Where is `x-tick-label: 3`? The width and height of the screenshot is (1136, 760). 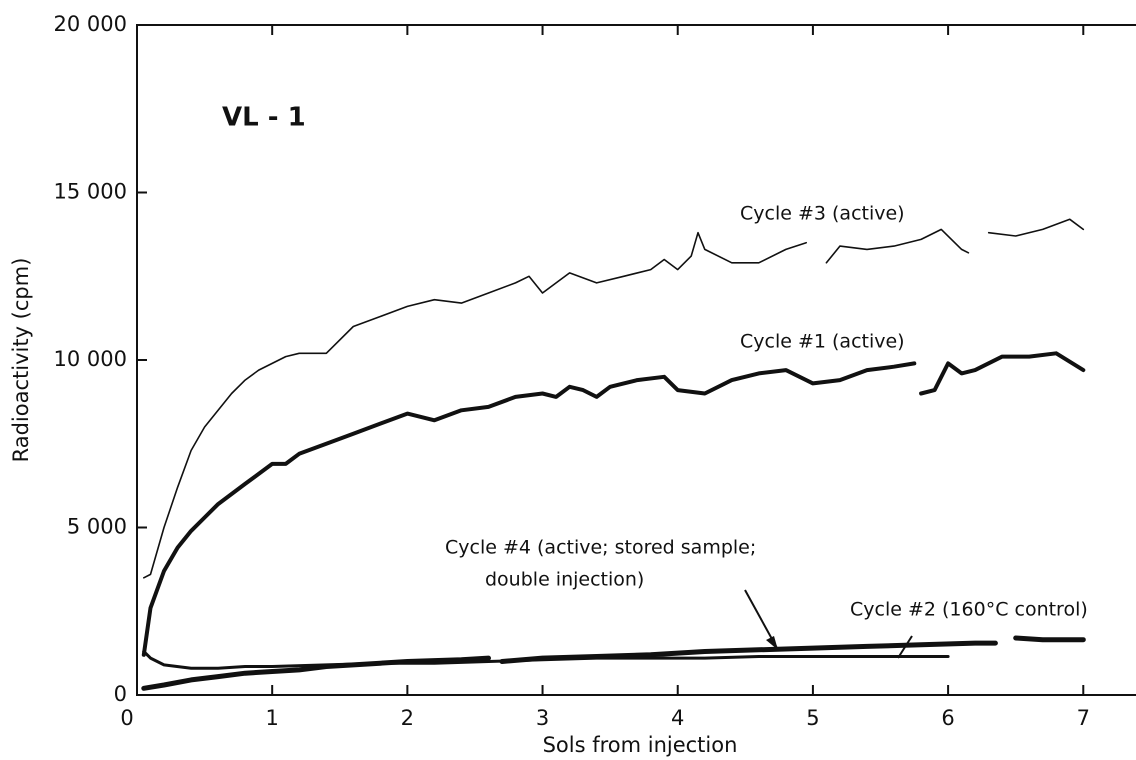
x-tick-label: 3 is located at coordinates (542, 718).